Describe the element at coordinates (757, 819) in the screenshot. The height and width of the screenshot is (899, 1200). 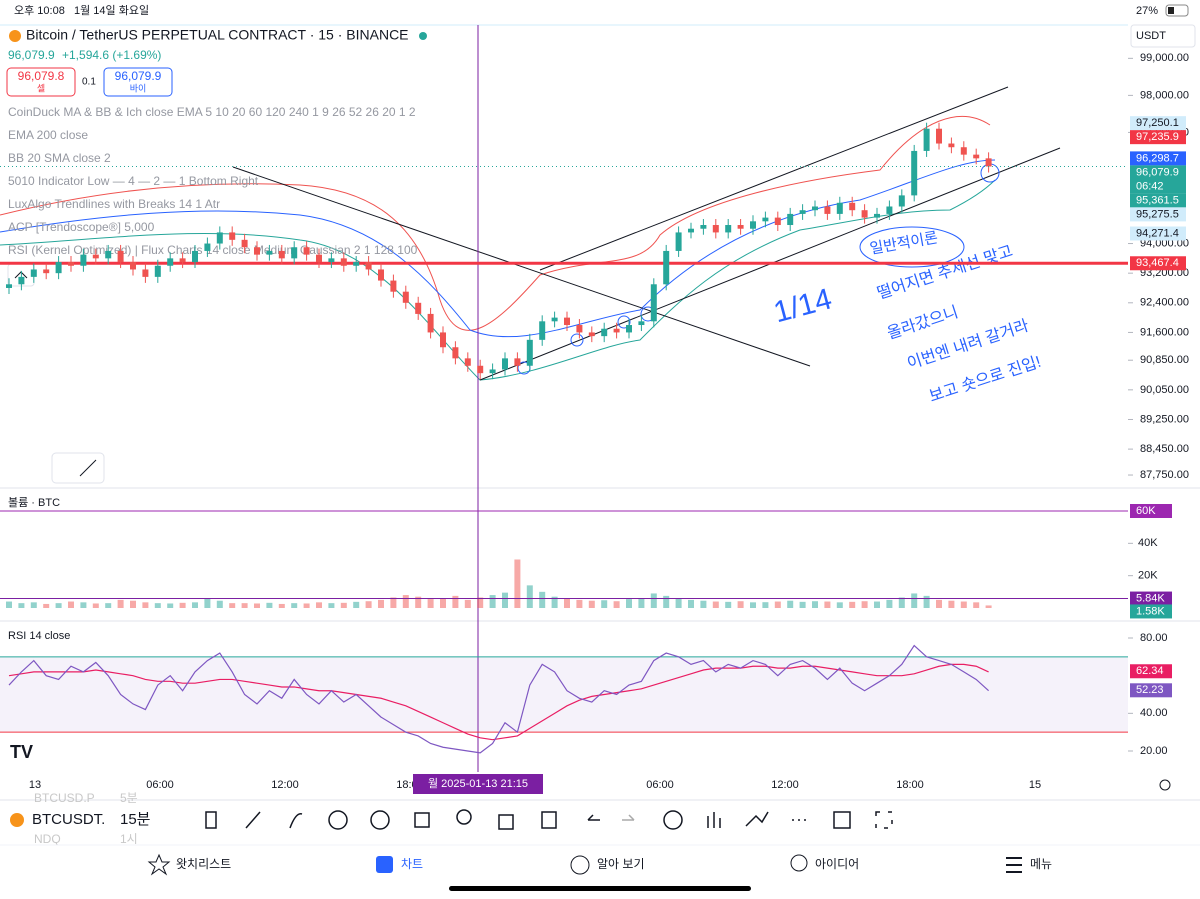
I see `icon-compare` at that location.